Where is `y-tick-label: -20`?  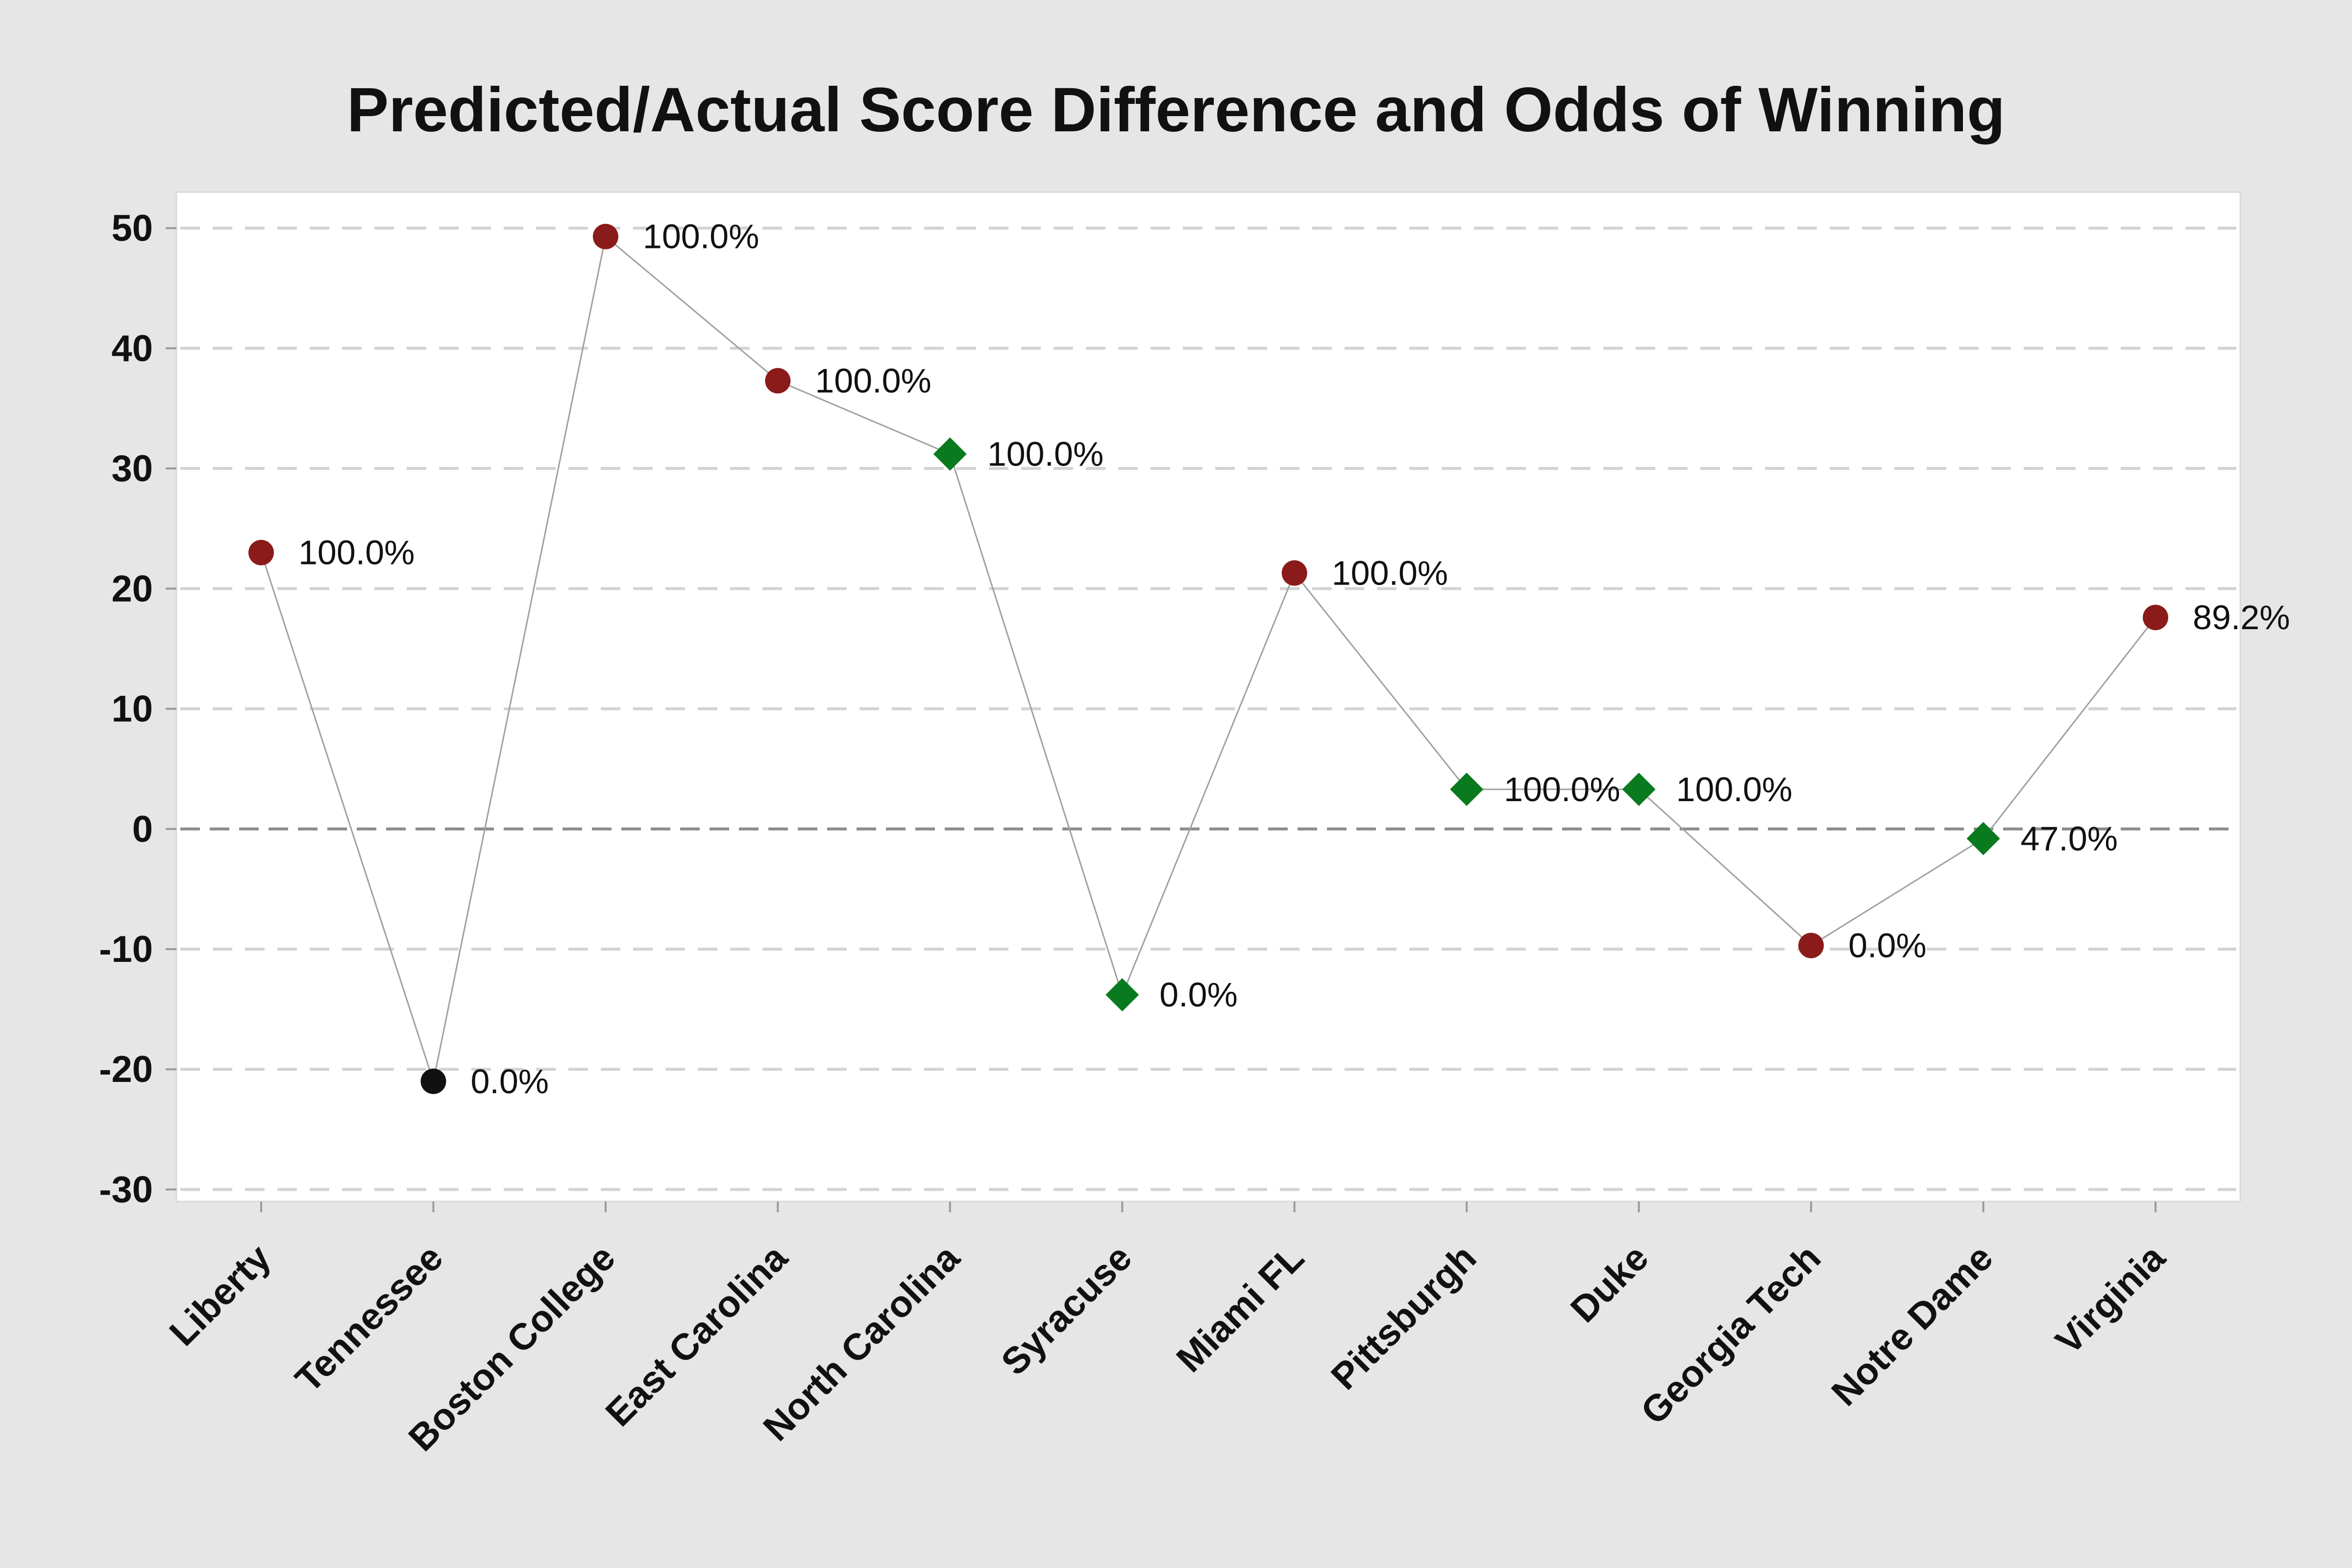 y-tick-label: -20 is located at coordinates (126, 1069).